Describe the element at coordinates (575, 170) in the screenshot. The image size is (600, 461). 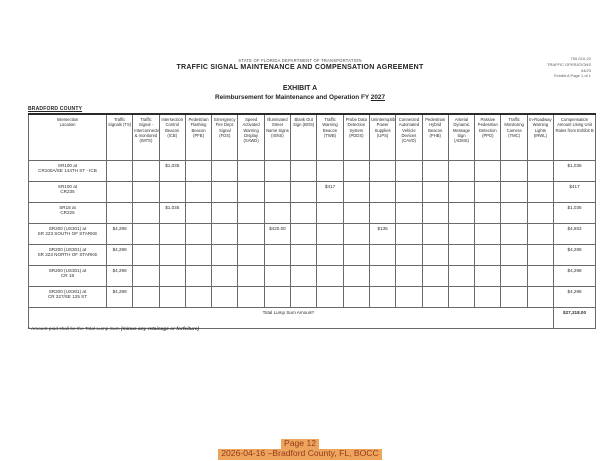
I see `compensation-cell: $1,035` at that location.